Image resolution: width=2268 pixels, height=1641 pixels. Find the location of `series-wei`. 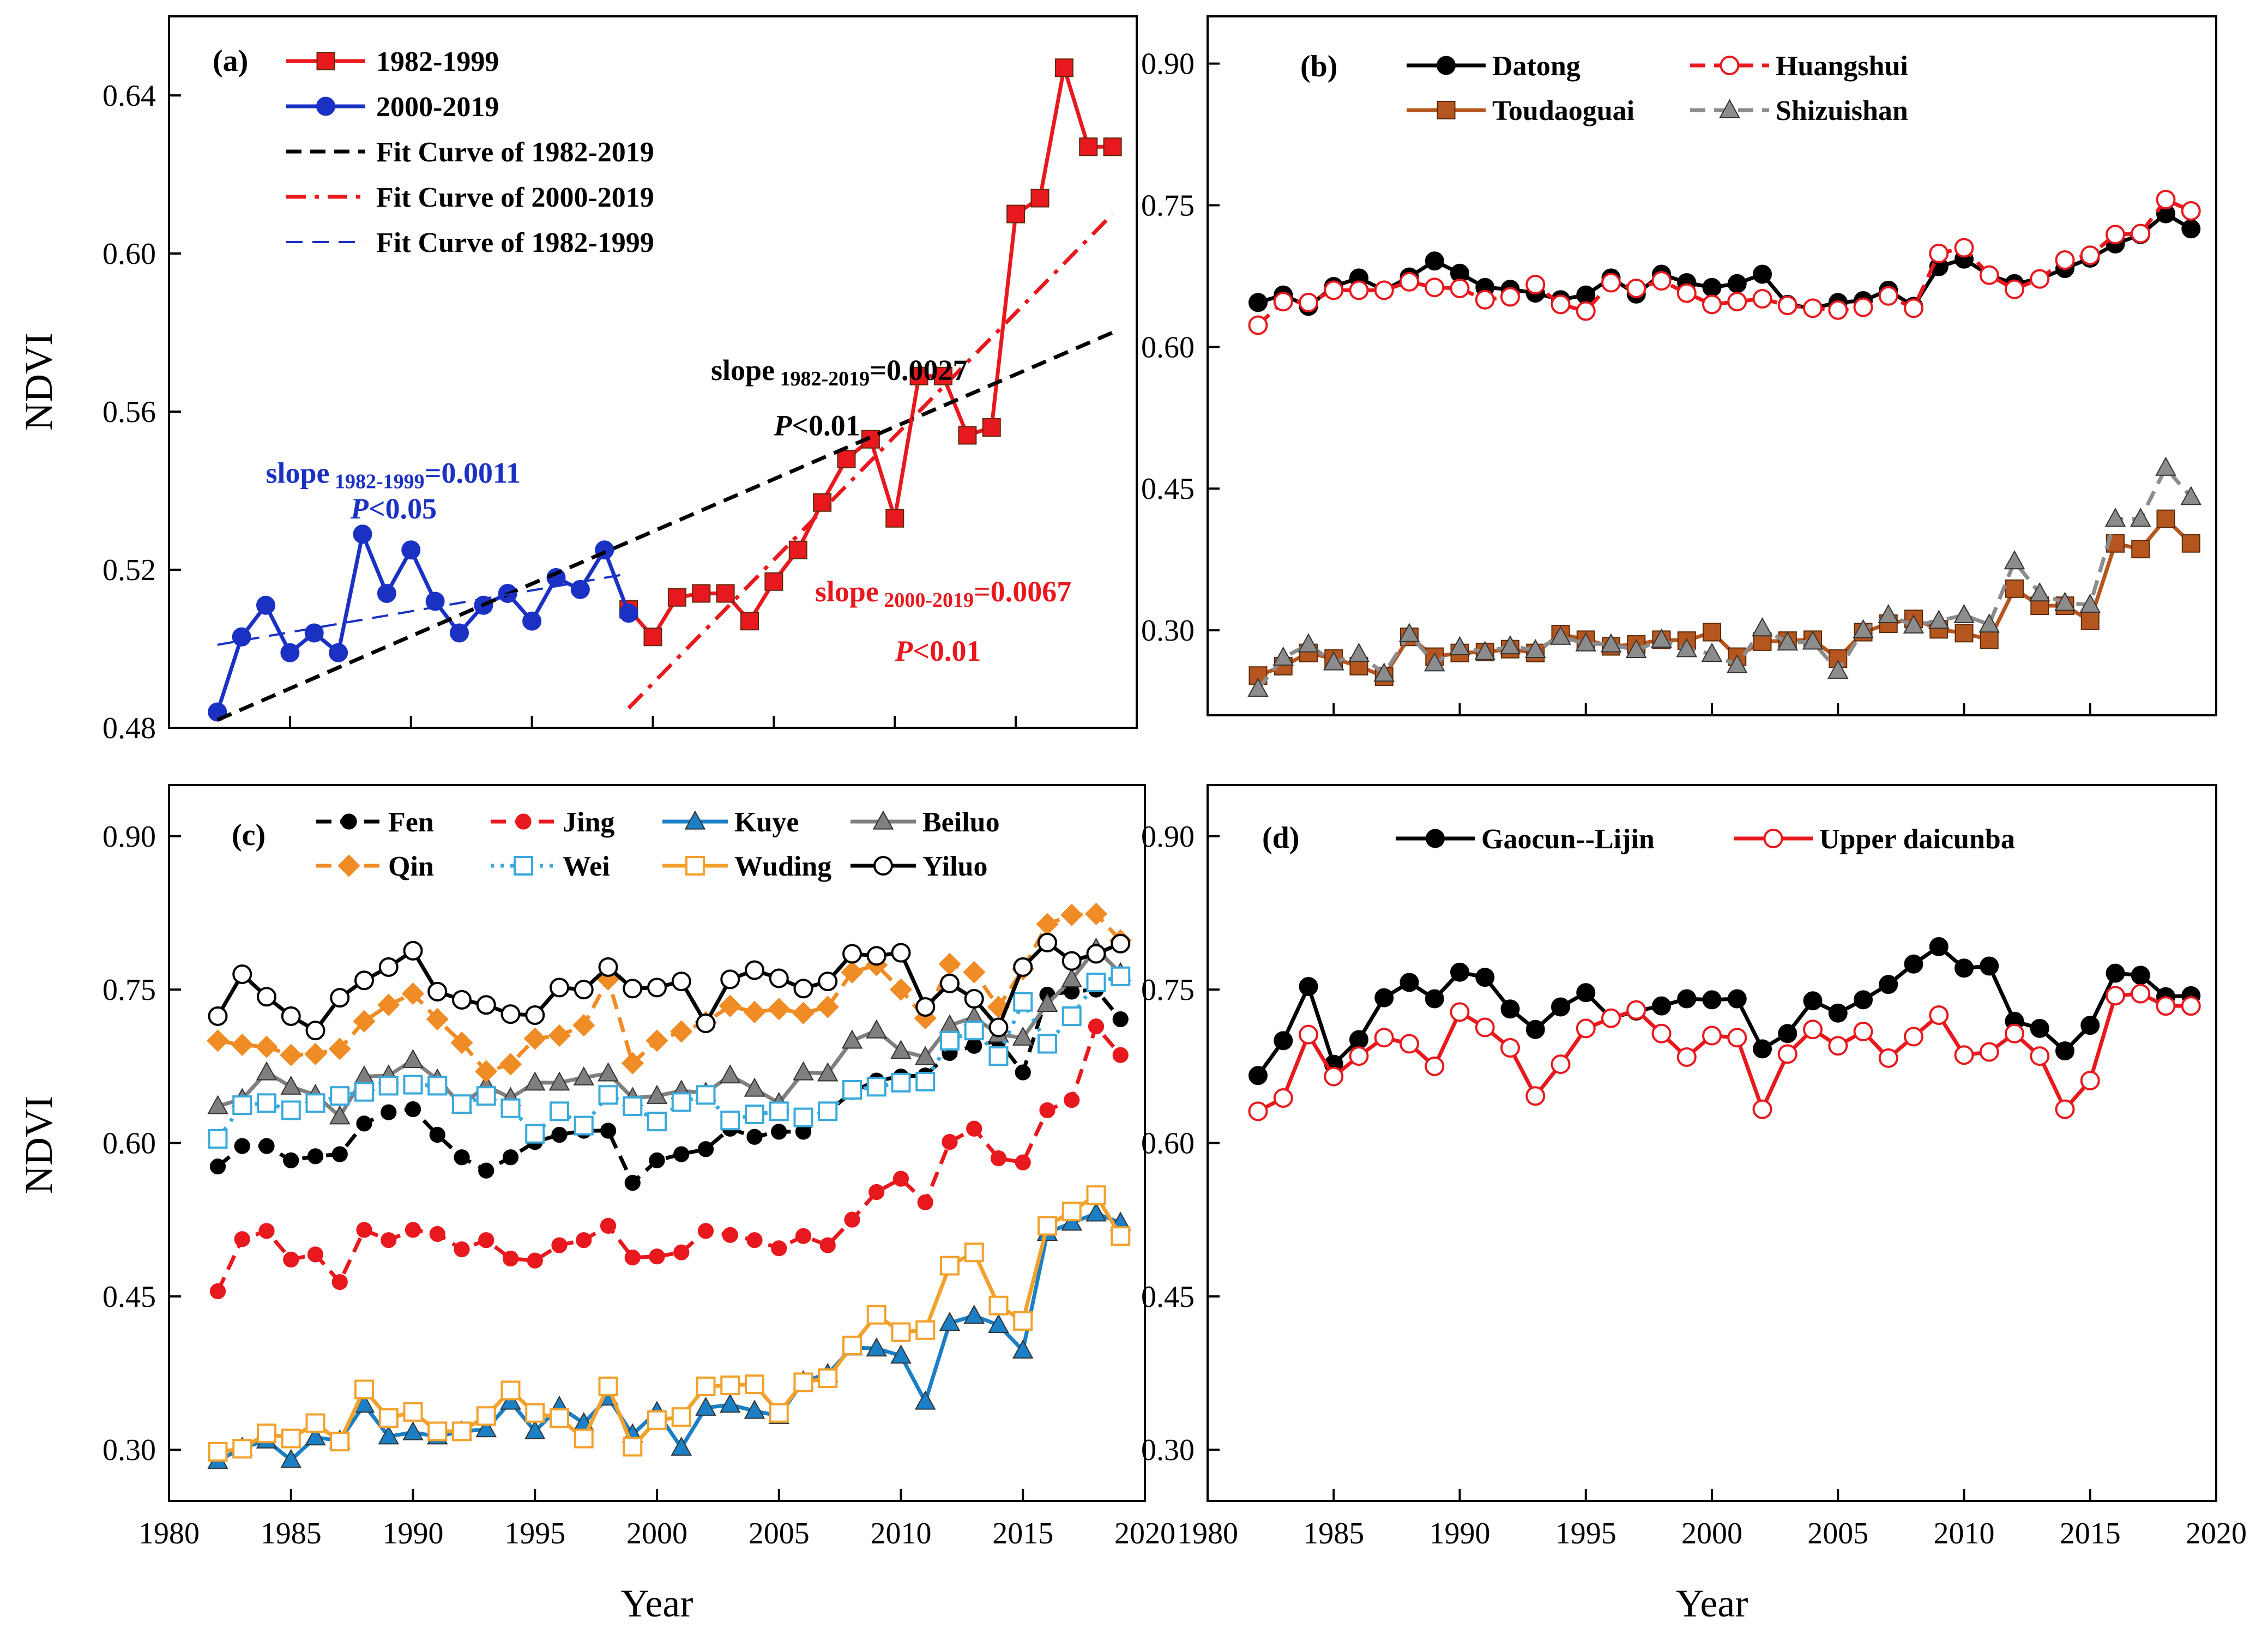

series-wei is located at coordinates (669, 1057).